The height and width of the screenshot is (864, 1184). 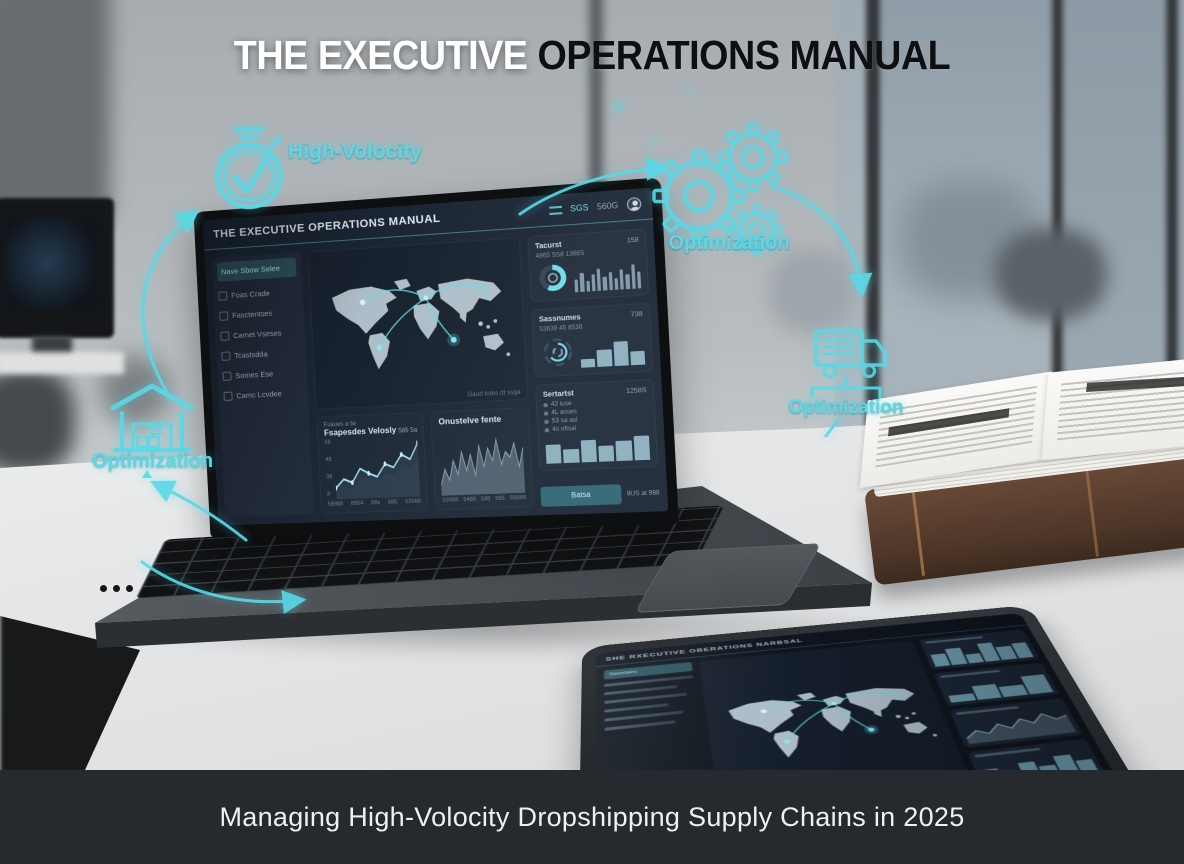 What do you see at coordinates (62, 363) in the screenshot?
I see `background-desk` at bounding box center [62, 363].